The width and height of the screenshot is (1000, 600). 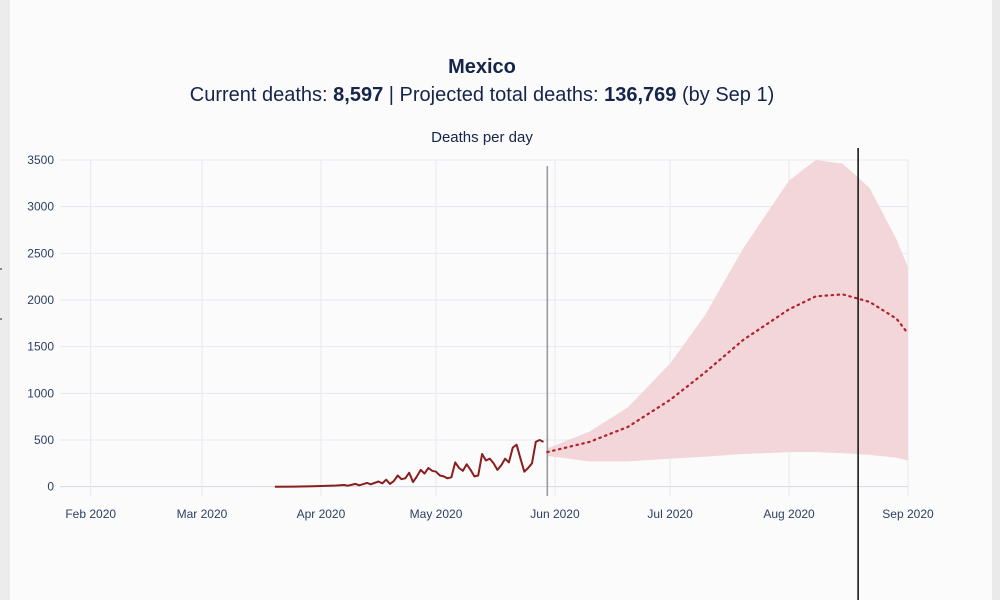 I want to click on x-tick-label: May 2020, so click(x=436, y=514).